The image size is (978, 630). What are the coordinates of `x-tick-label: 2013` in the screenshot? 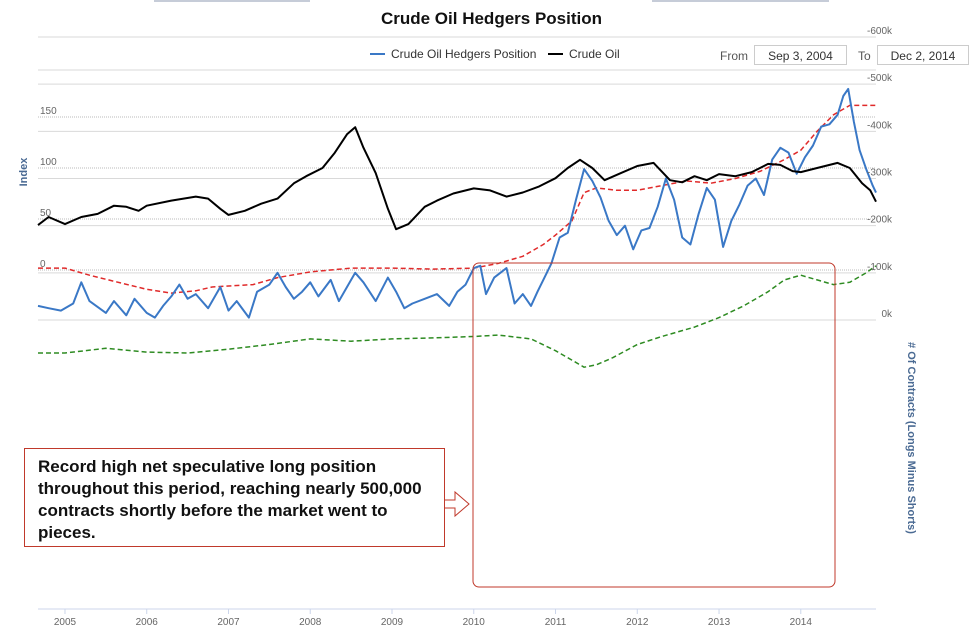 It's located at (719, 622).